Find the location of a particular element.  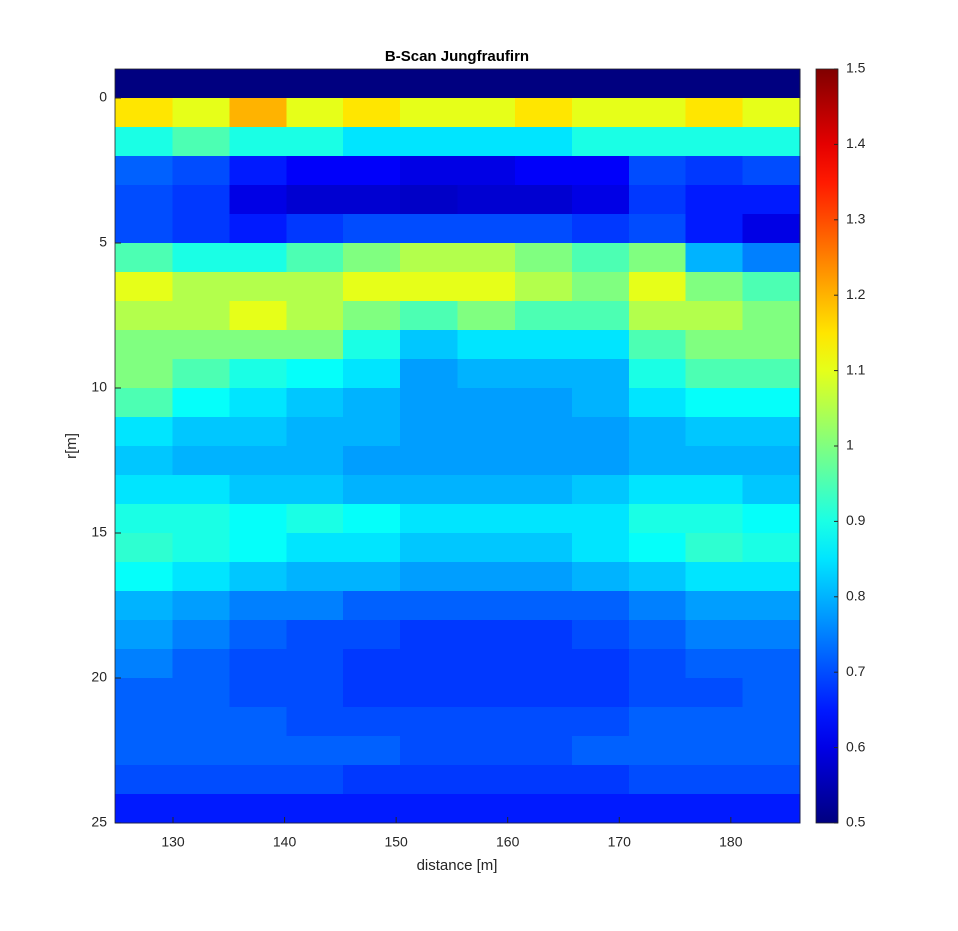

x-tick-label: 170 is located at coordinates (620, 842).